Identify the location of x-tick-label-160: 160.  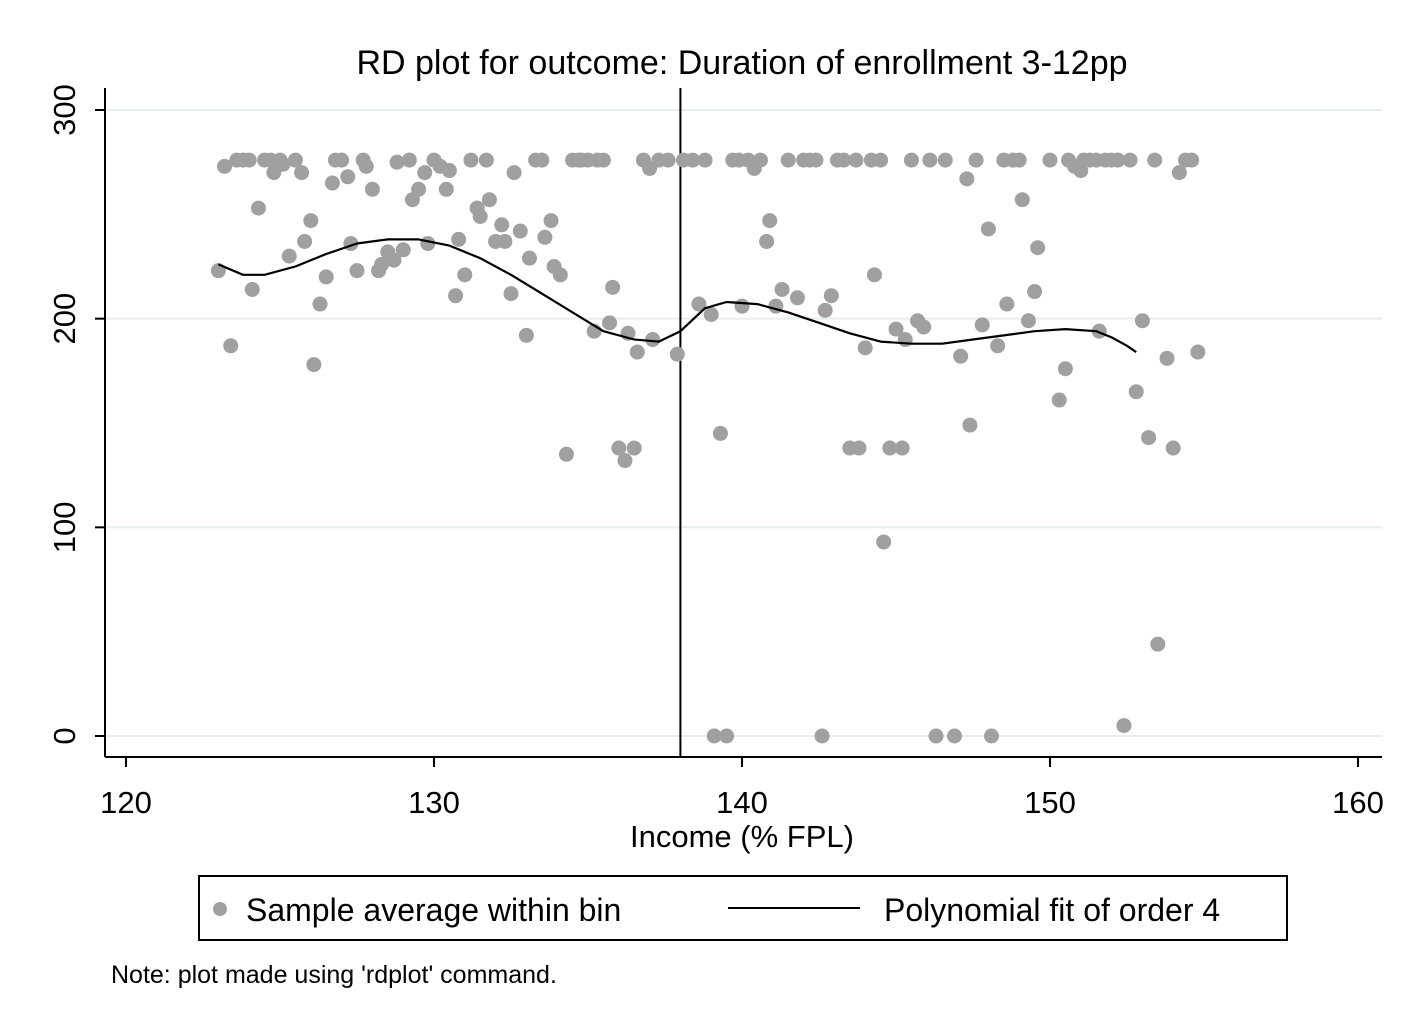
(1358, 802).